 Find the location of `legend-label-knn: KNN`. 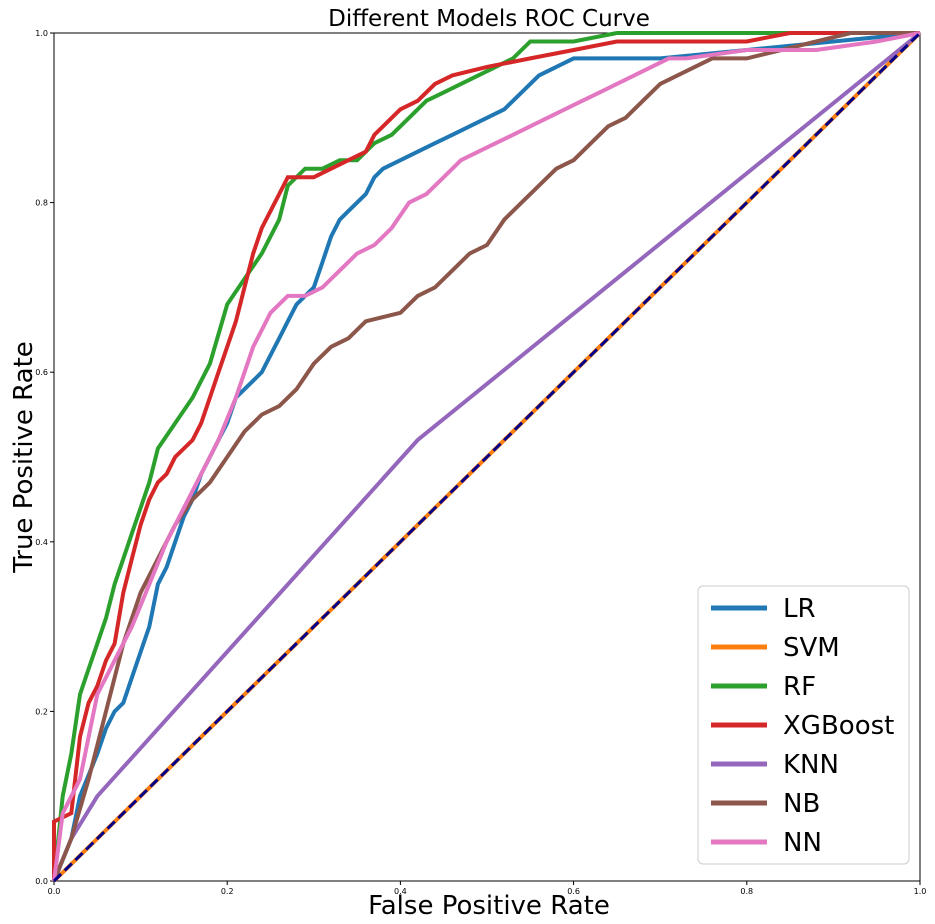

legend-label-knn: KNN is located at coordinates (811, 765).